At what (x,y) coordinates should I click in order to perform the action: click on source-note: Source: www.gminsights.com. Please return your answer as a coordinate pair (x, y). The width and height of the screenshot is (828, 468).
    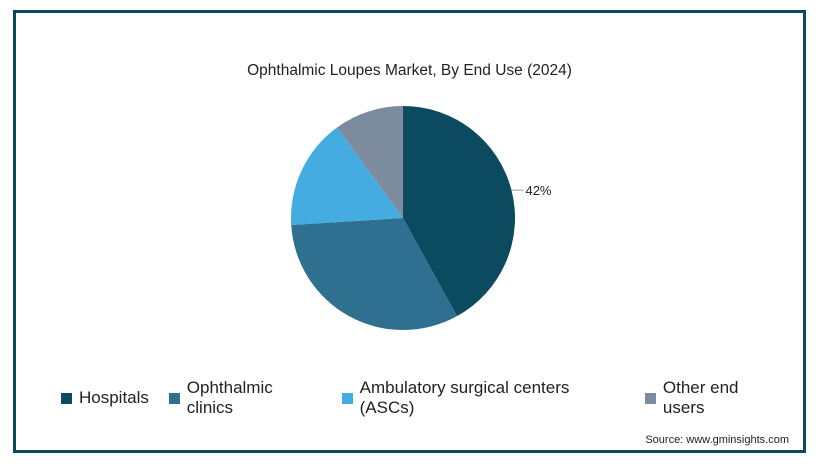
    Looking at the image, I should click on (717, 440).